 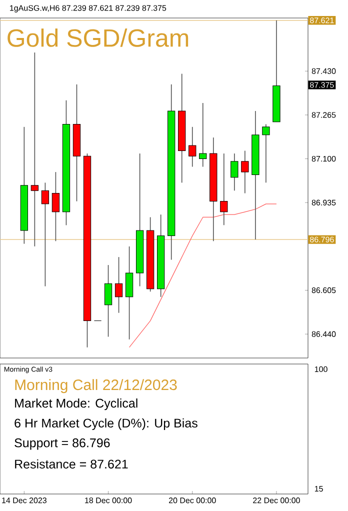 I want to click on category-label: 22 Dec 00:00, so click(x=276, y=501).